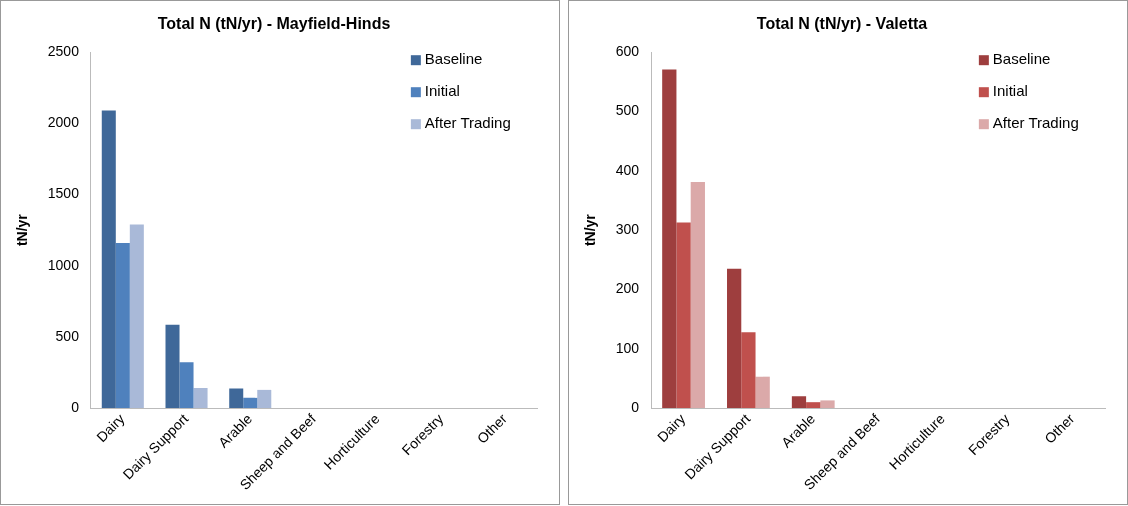  What do you see at coordinates (63, 51) in the screenshot?
I see `y-tick-label: 2500` at bounding box center [63, 51].